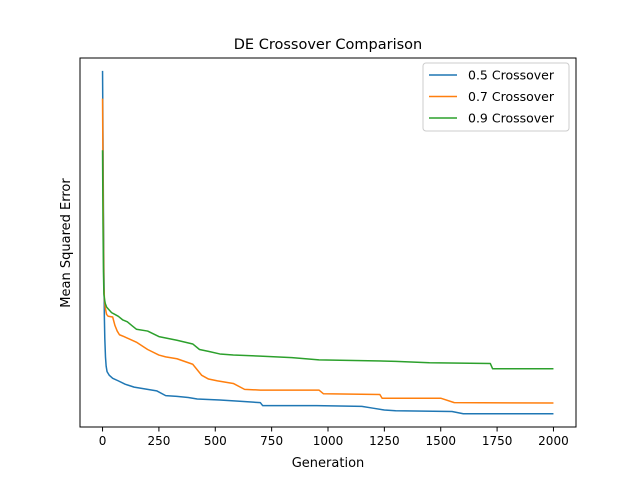 The image size is (640, 480). What do you see at coordinates (553, 441) in the screenshot?
I see `x-tick-label: 2000` at bounding box center [553, 441].